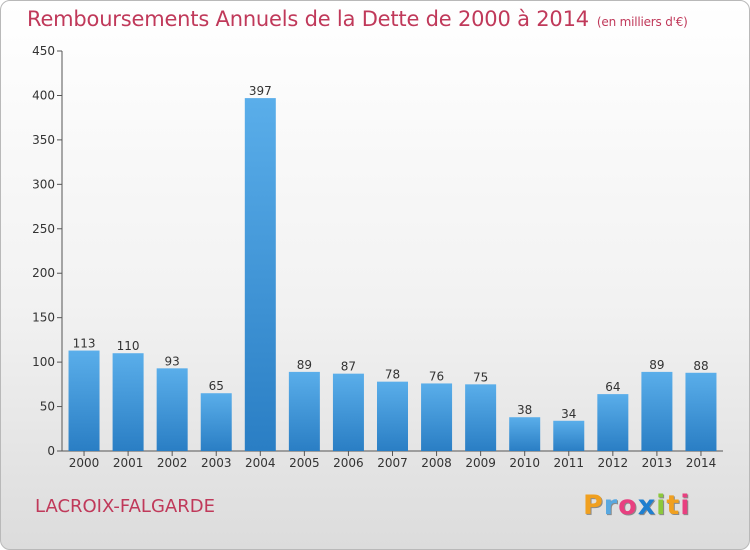 This screenshot has height=550, width=750. I want to click on x-tick-label: 2012, so click(613, 463).